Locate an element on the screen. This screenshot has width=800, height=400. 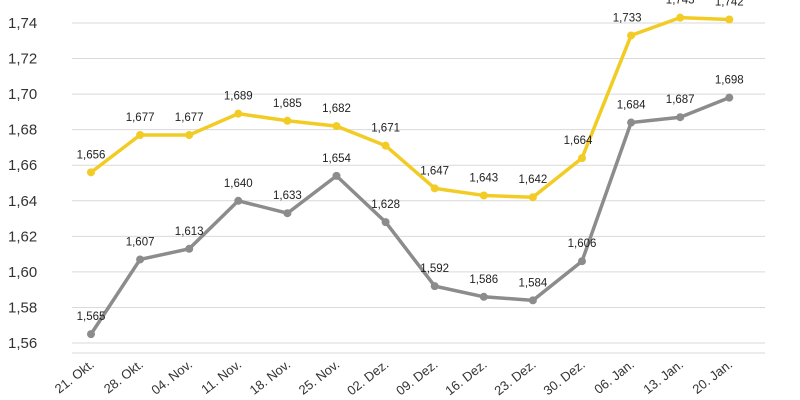
y-tick-label: 1,64 is located at coordinates (22, 201).